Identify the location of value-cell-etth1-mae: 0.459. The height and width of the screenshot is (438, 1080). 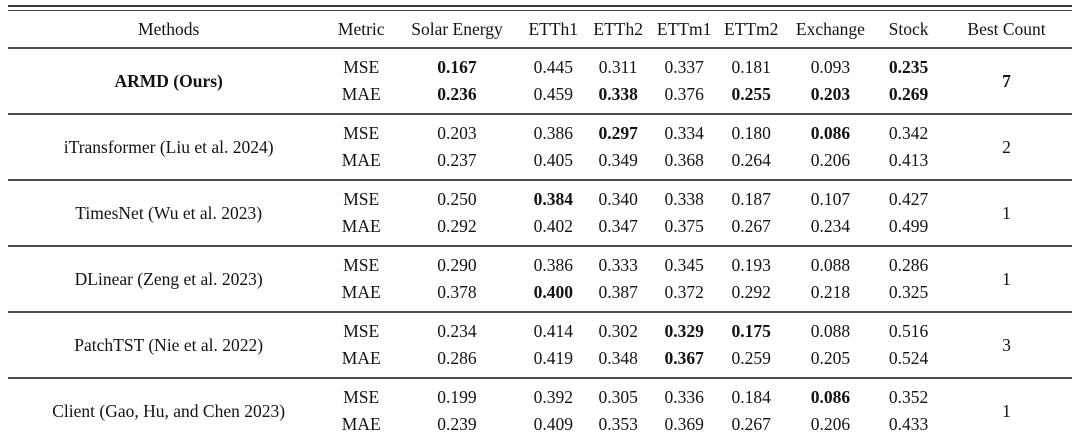
(553, 94).